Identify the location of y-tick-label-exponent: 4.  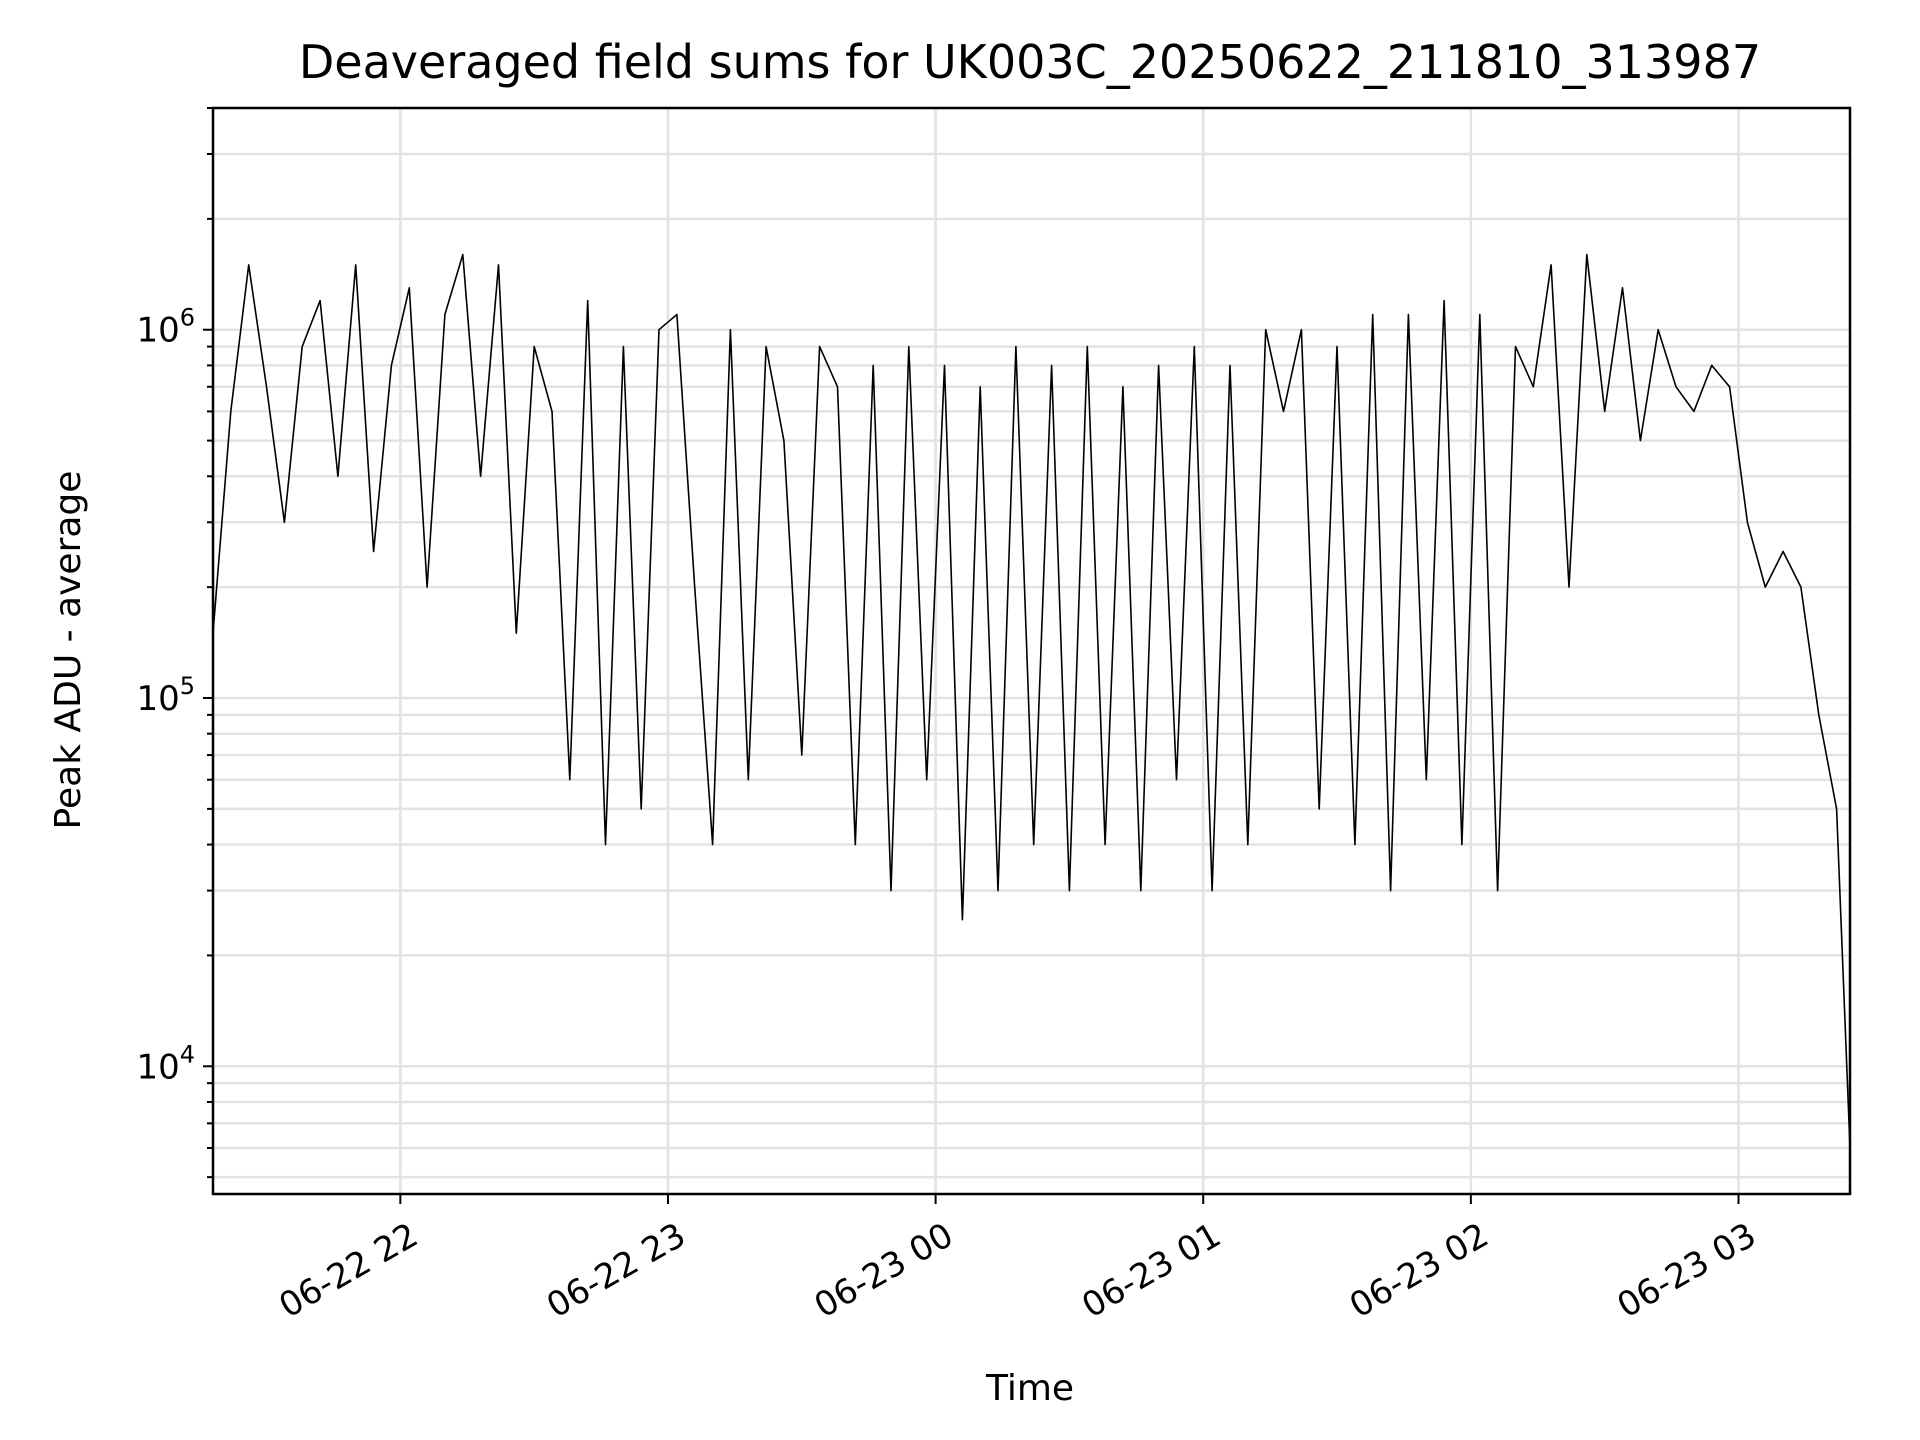
(187, 1054).